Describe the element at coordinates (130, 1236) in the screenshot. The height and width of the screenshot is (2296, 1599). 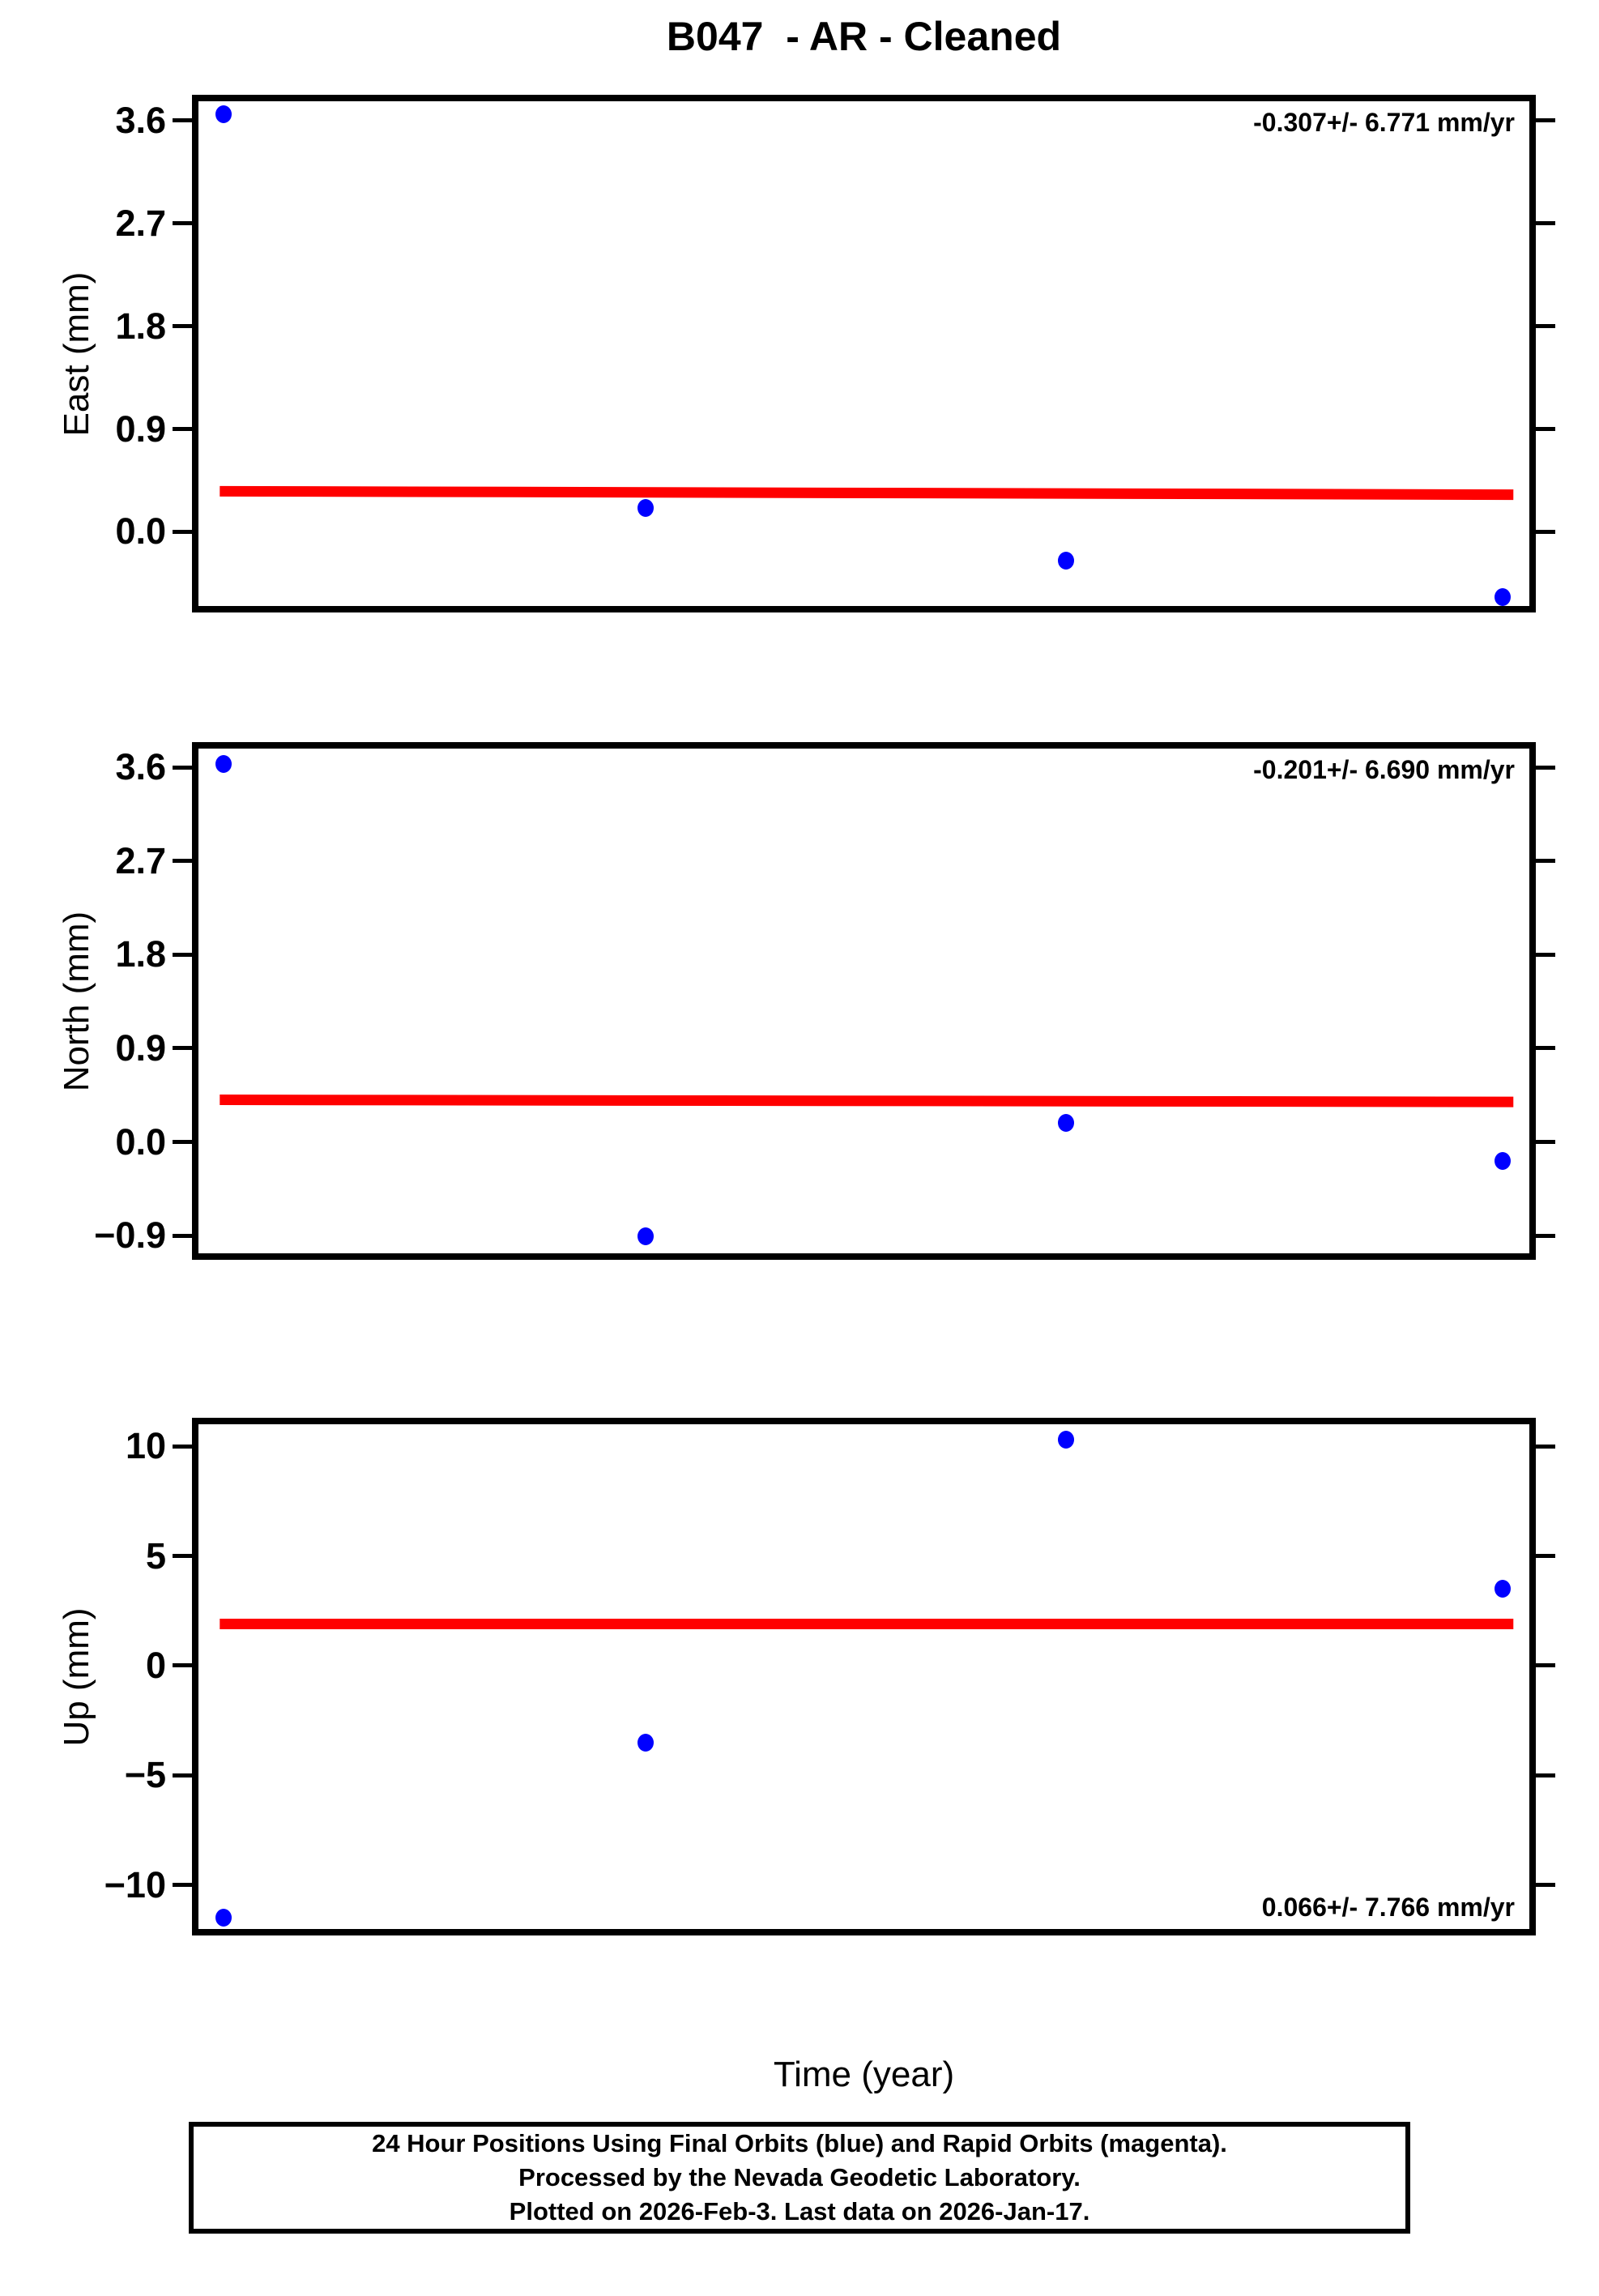
I see `y-tick-label: −0.9` at that location.